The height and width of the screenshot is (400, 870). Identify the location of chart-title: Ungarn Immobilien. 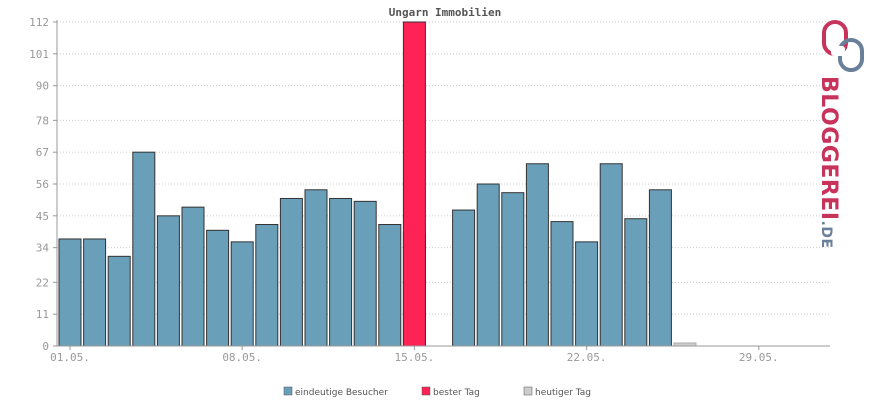
(445, 12).